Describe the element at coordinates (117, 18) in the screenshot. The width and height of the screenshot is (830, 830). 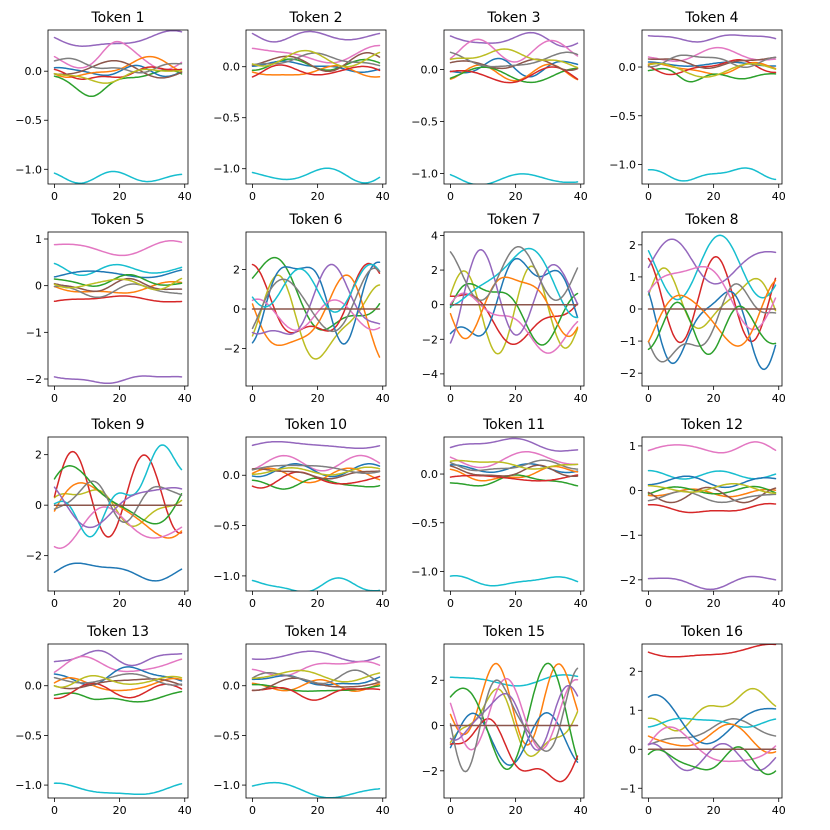
I see `panel-title: Token 1` at that location.